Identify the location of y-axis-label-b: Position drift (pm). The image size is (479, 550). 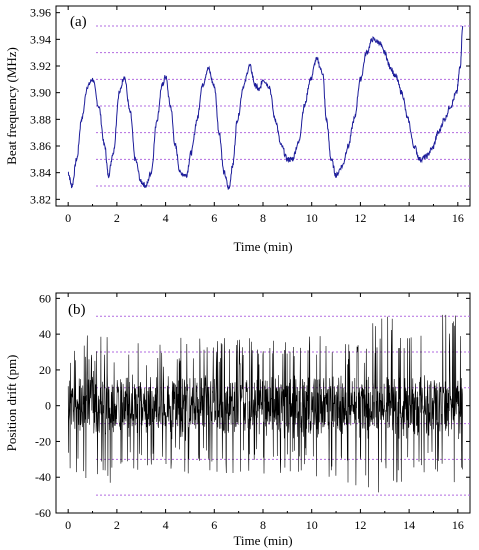
(11, 403).